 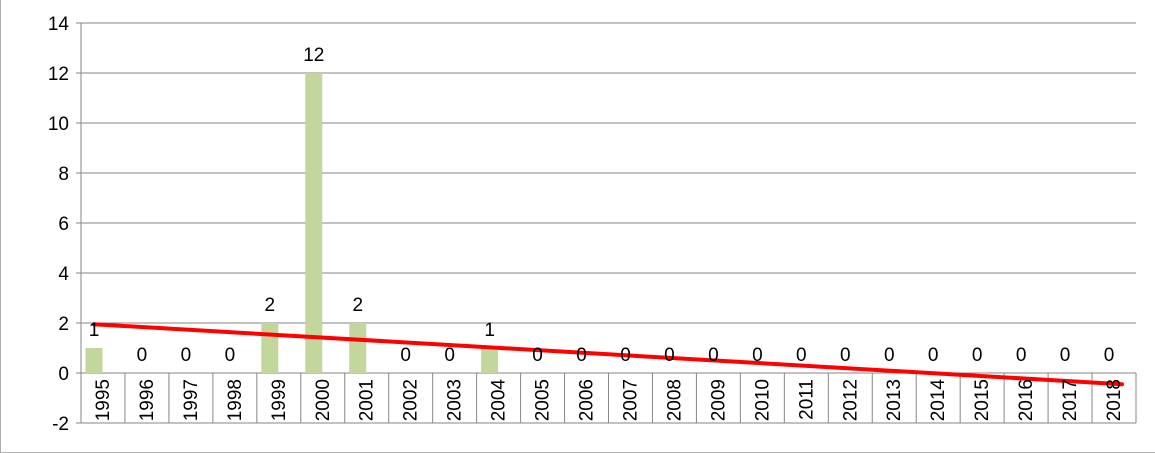 What do you see at coordinates (142, 355) in the screenshot?
I see `data-label-1996: 0` at bounding box center [142, 355].